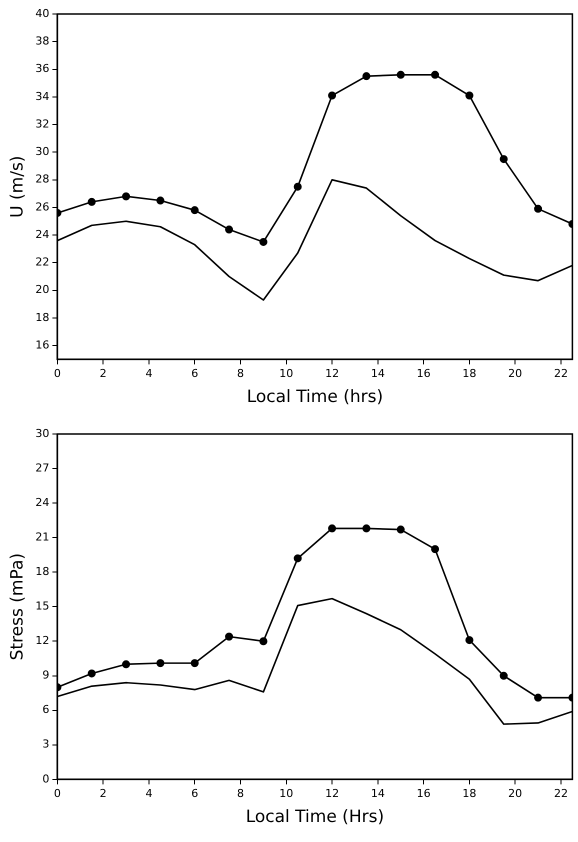  What do you see at coordinates (315, 397) in the screenshot?
I see `x-axis-title: Local Time (hrs)` at bounding box center [315, 397].